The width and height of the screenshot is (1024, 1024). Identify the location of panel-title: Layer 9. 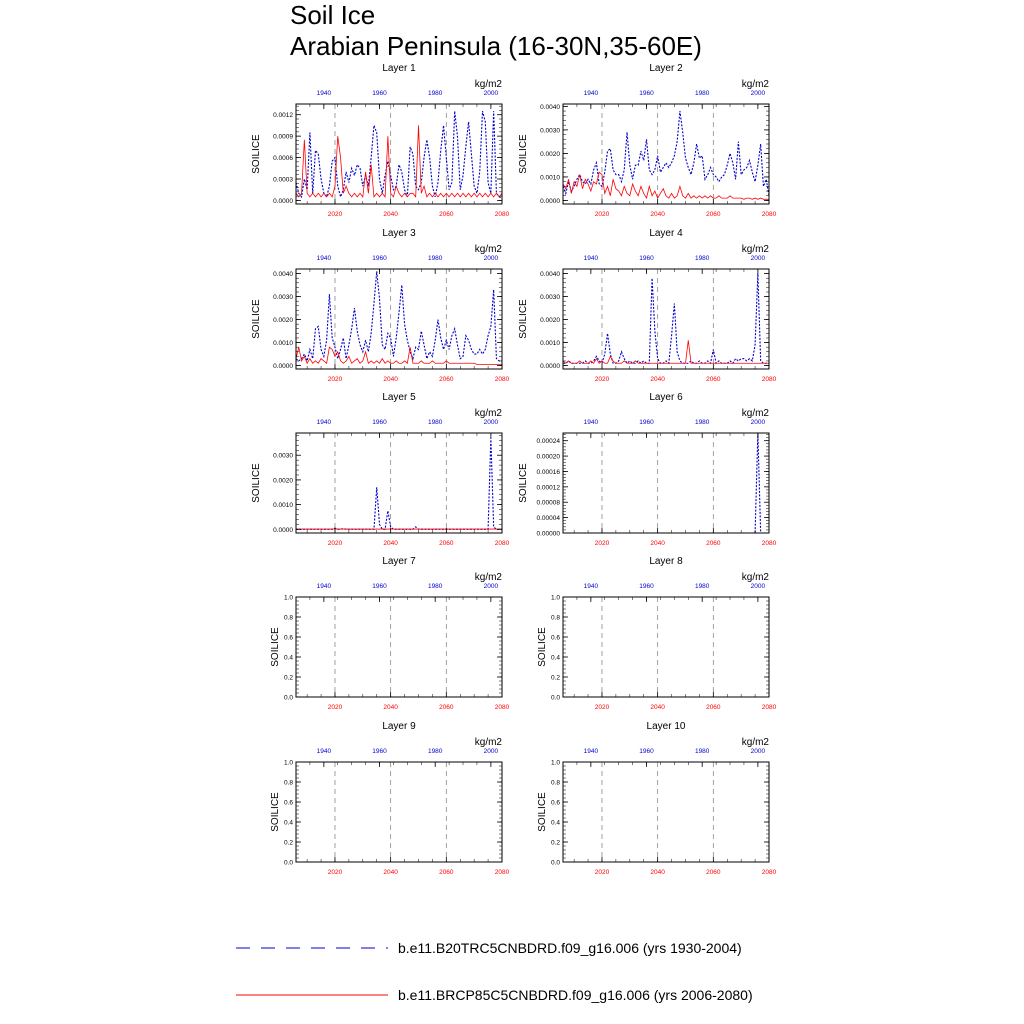
(399, 726).